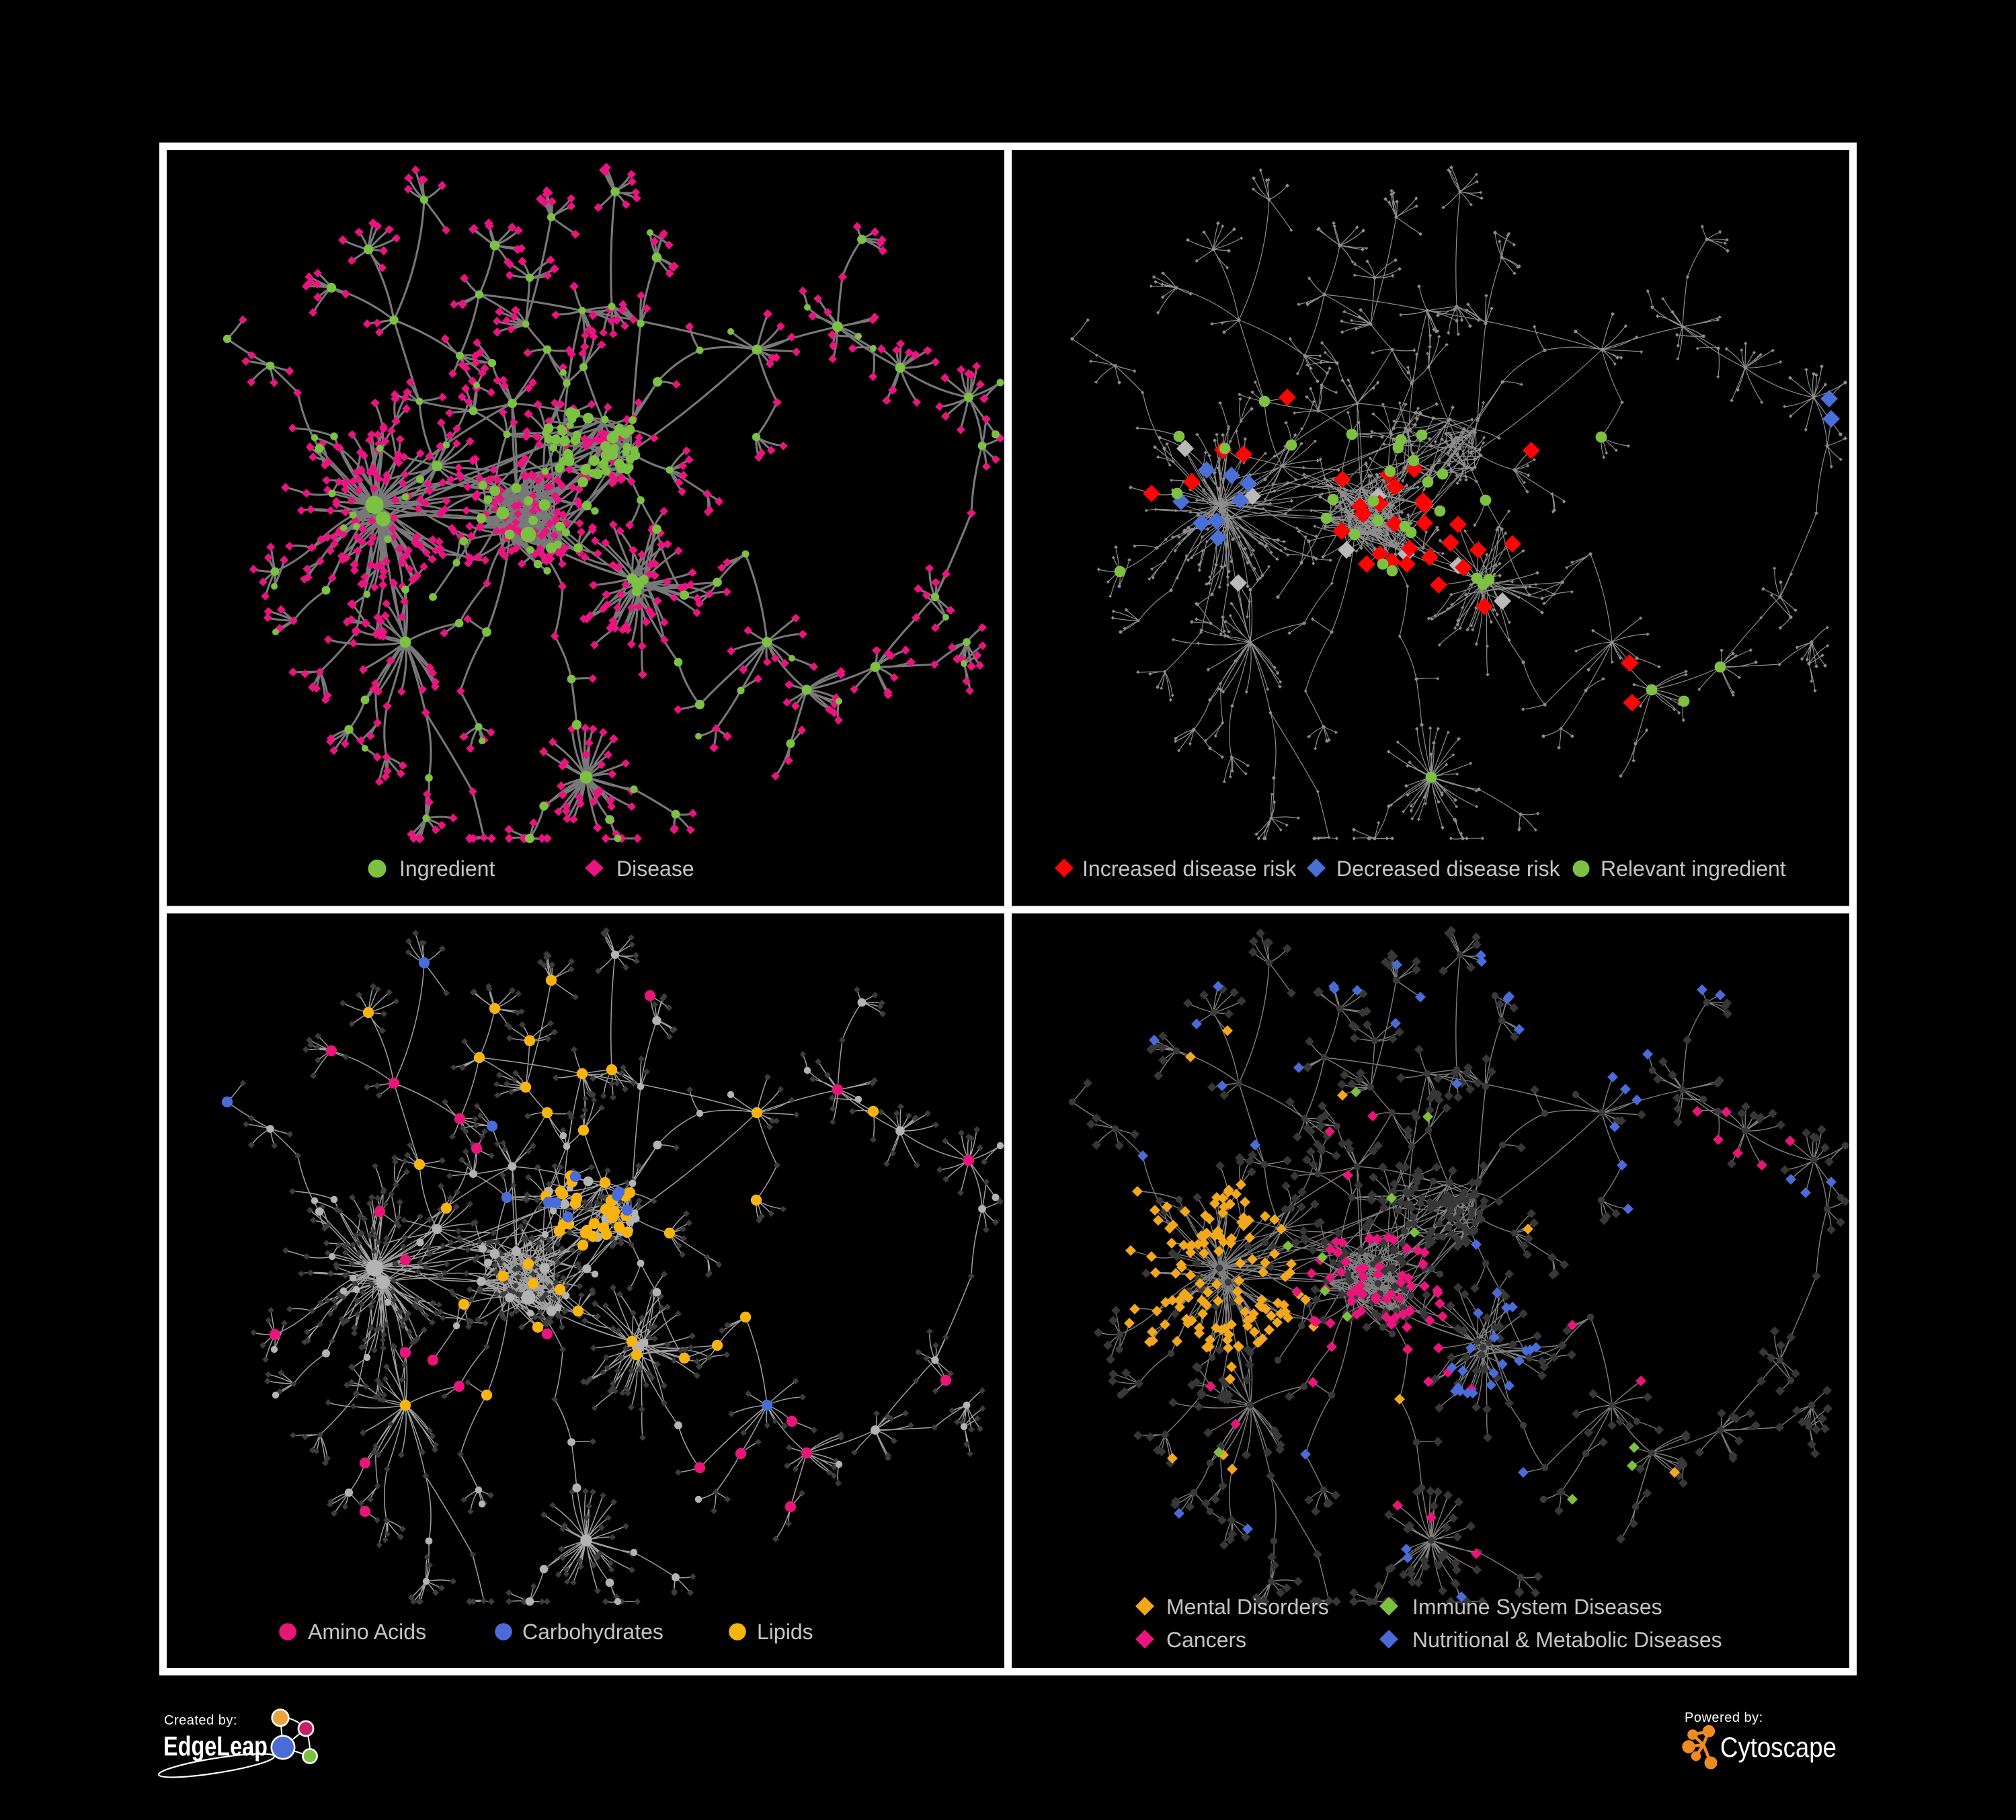 The image size is (2016, 1820). I want to click on svg-text: Lipids, so click(785, 1632).